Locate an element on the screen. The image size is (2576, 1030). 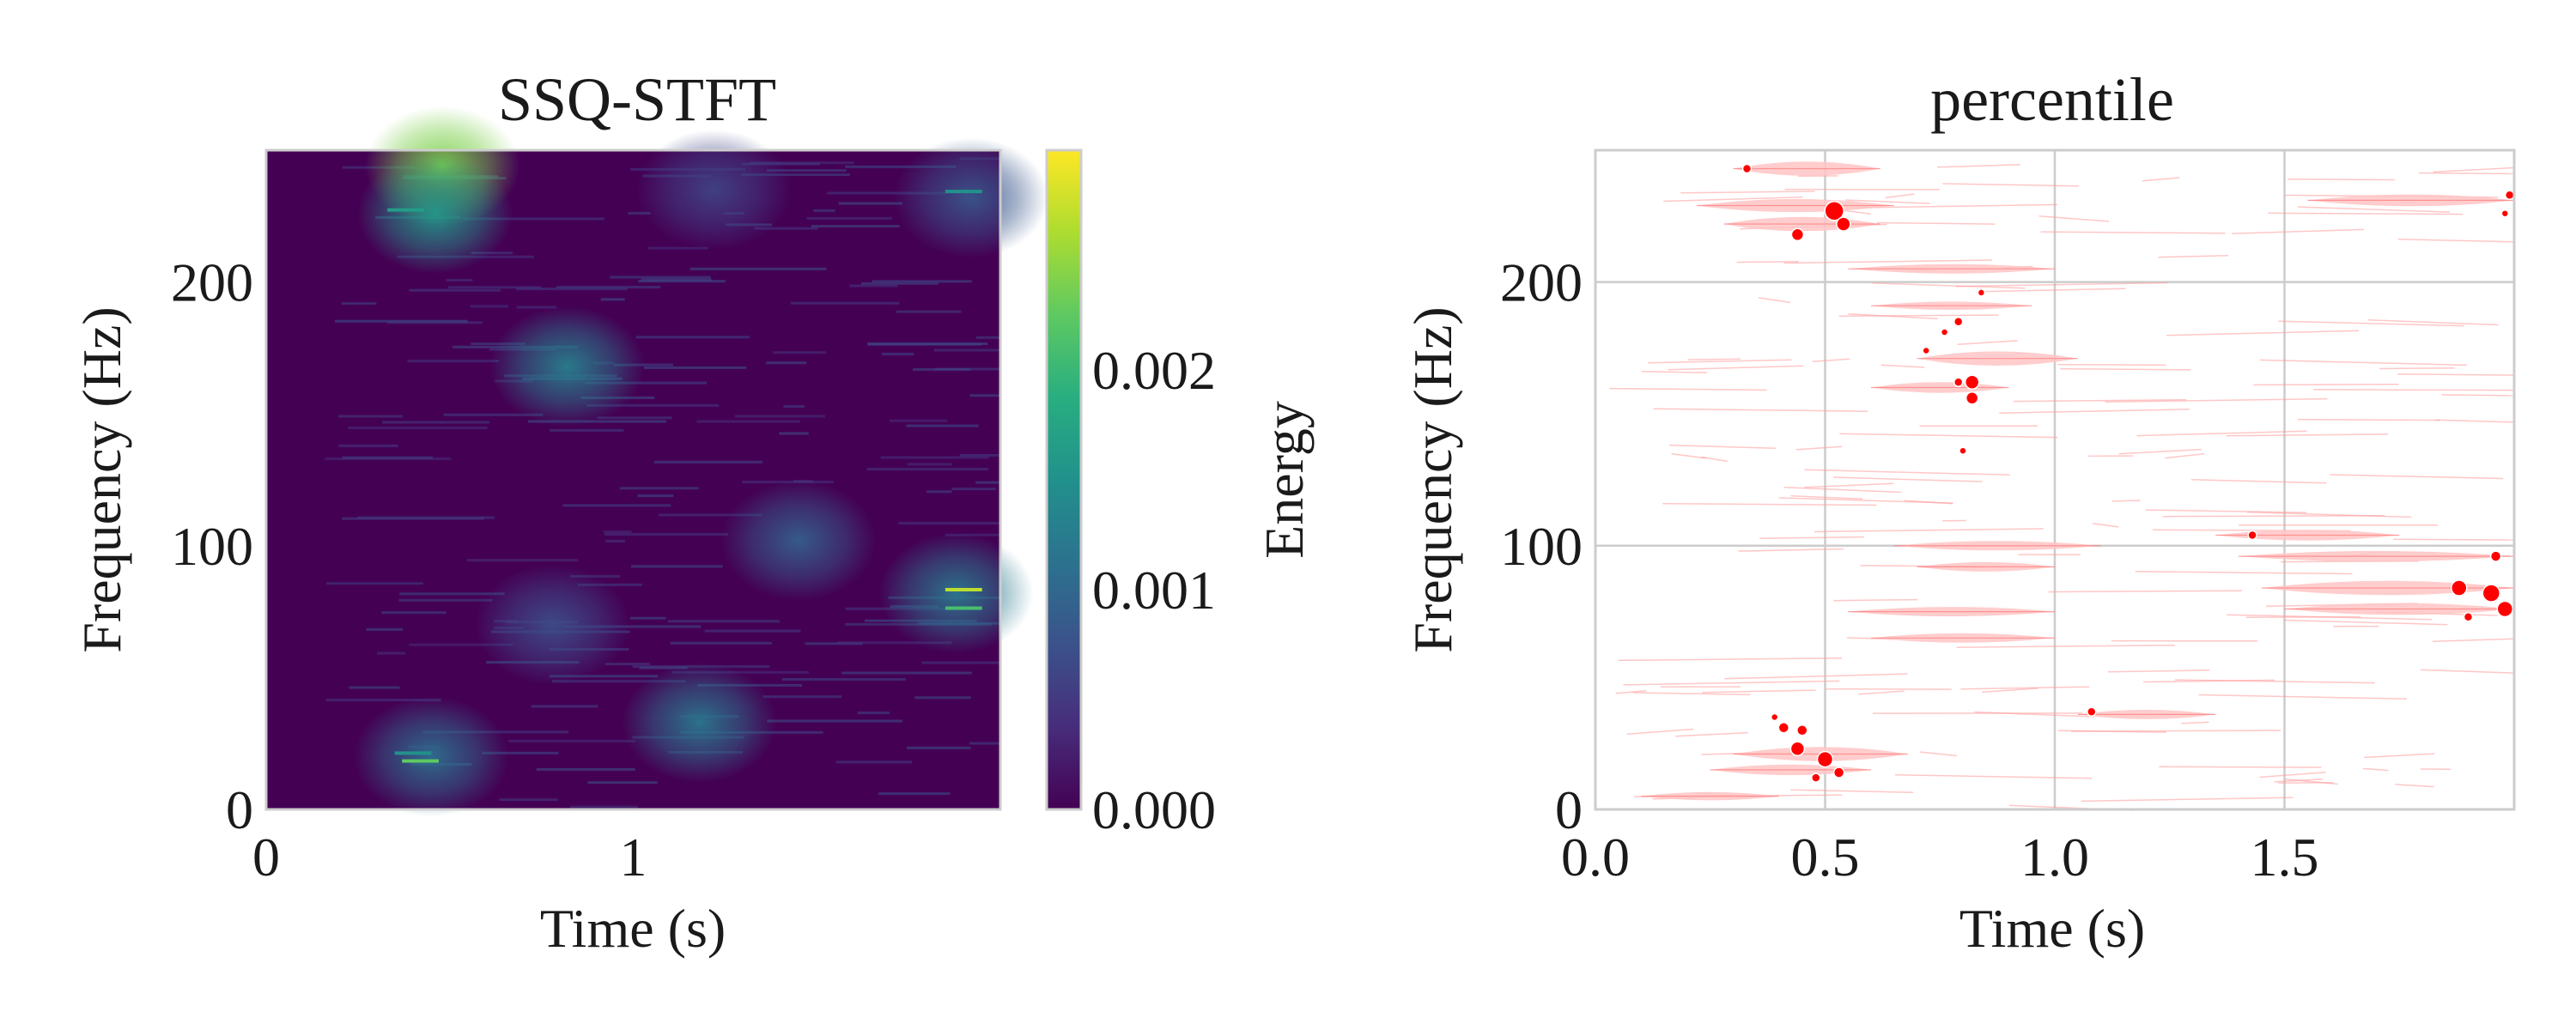
percentile-y-tick-label: 100 is located at coordinates (1542, 546).